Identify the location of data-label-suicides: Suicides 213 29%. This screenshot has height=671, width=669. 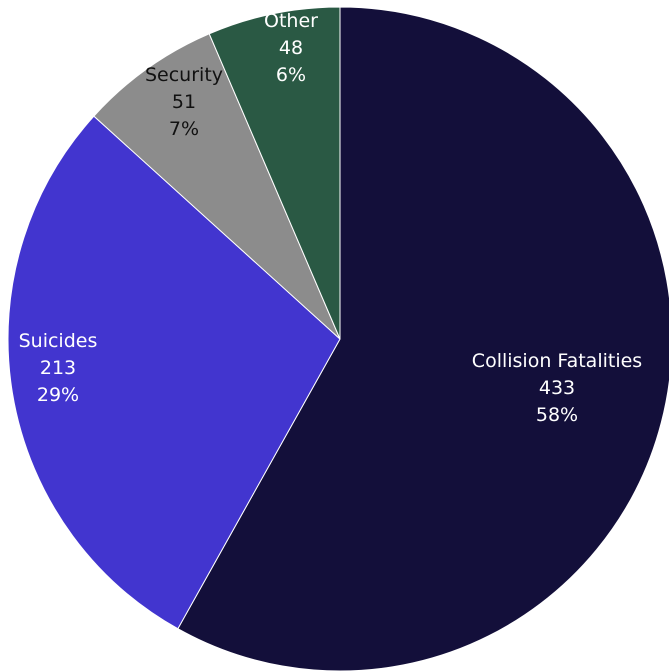
(58, 368).